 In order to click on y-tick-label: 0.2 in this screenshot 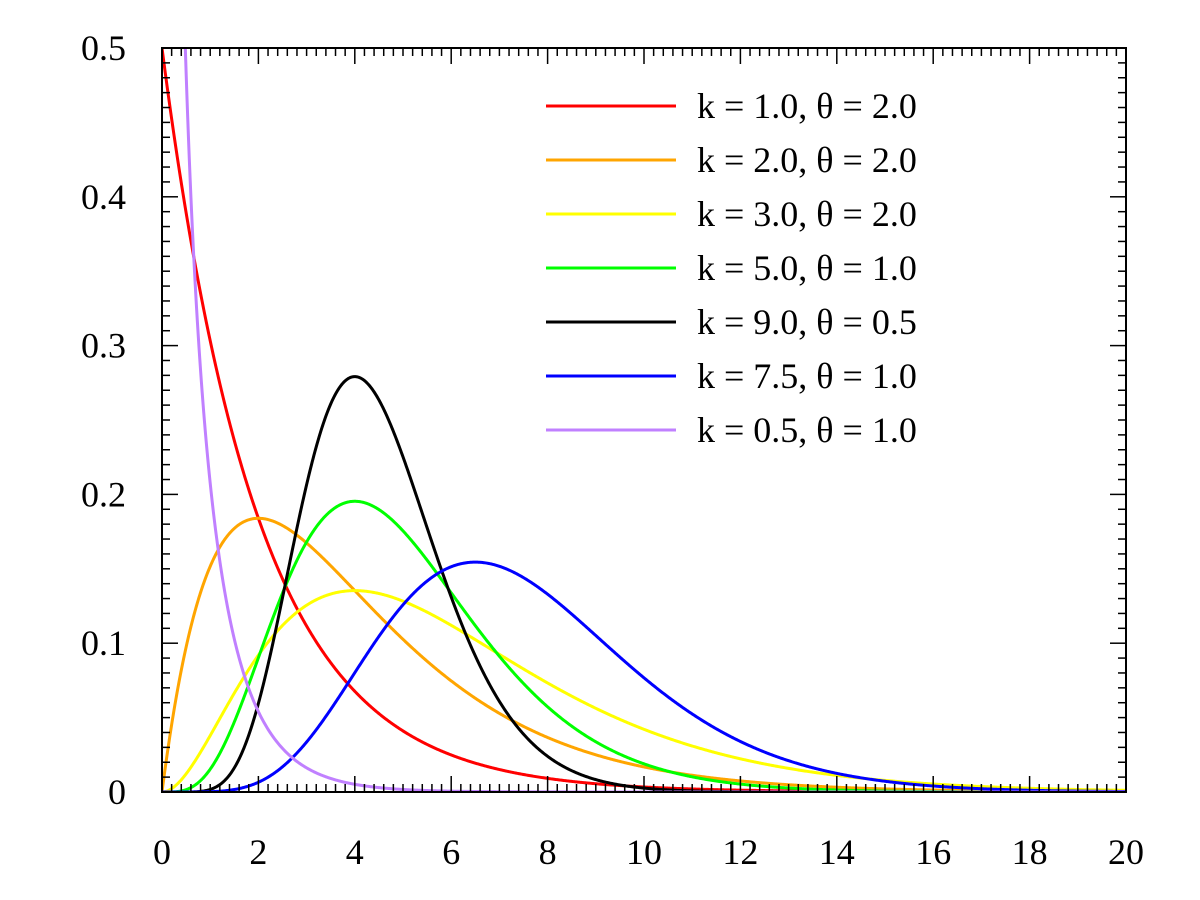, I will do `click(103, 494)`.